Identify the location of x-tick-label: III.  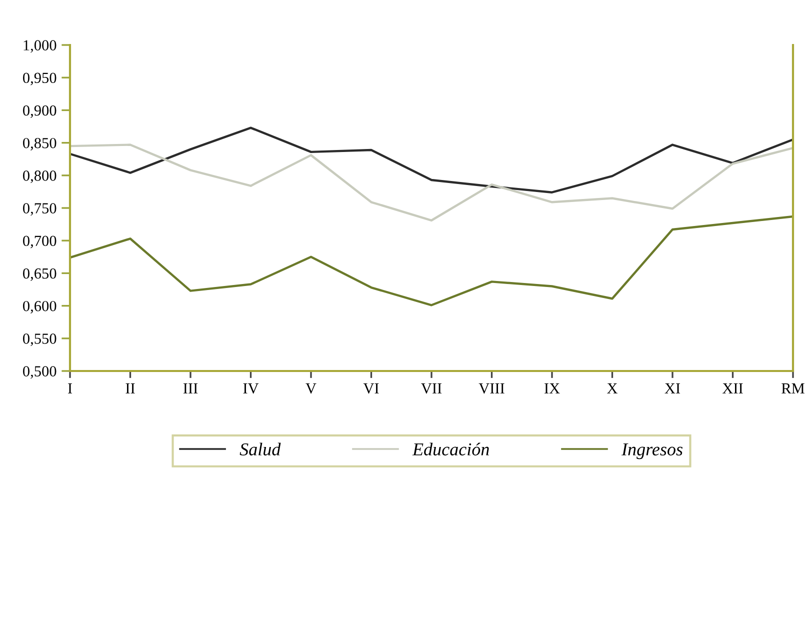
(190, 388).